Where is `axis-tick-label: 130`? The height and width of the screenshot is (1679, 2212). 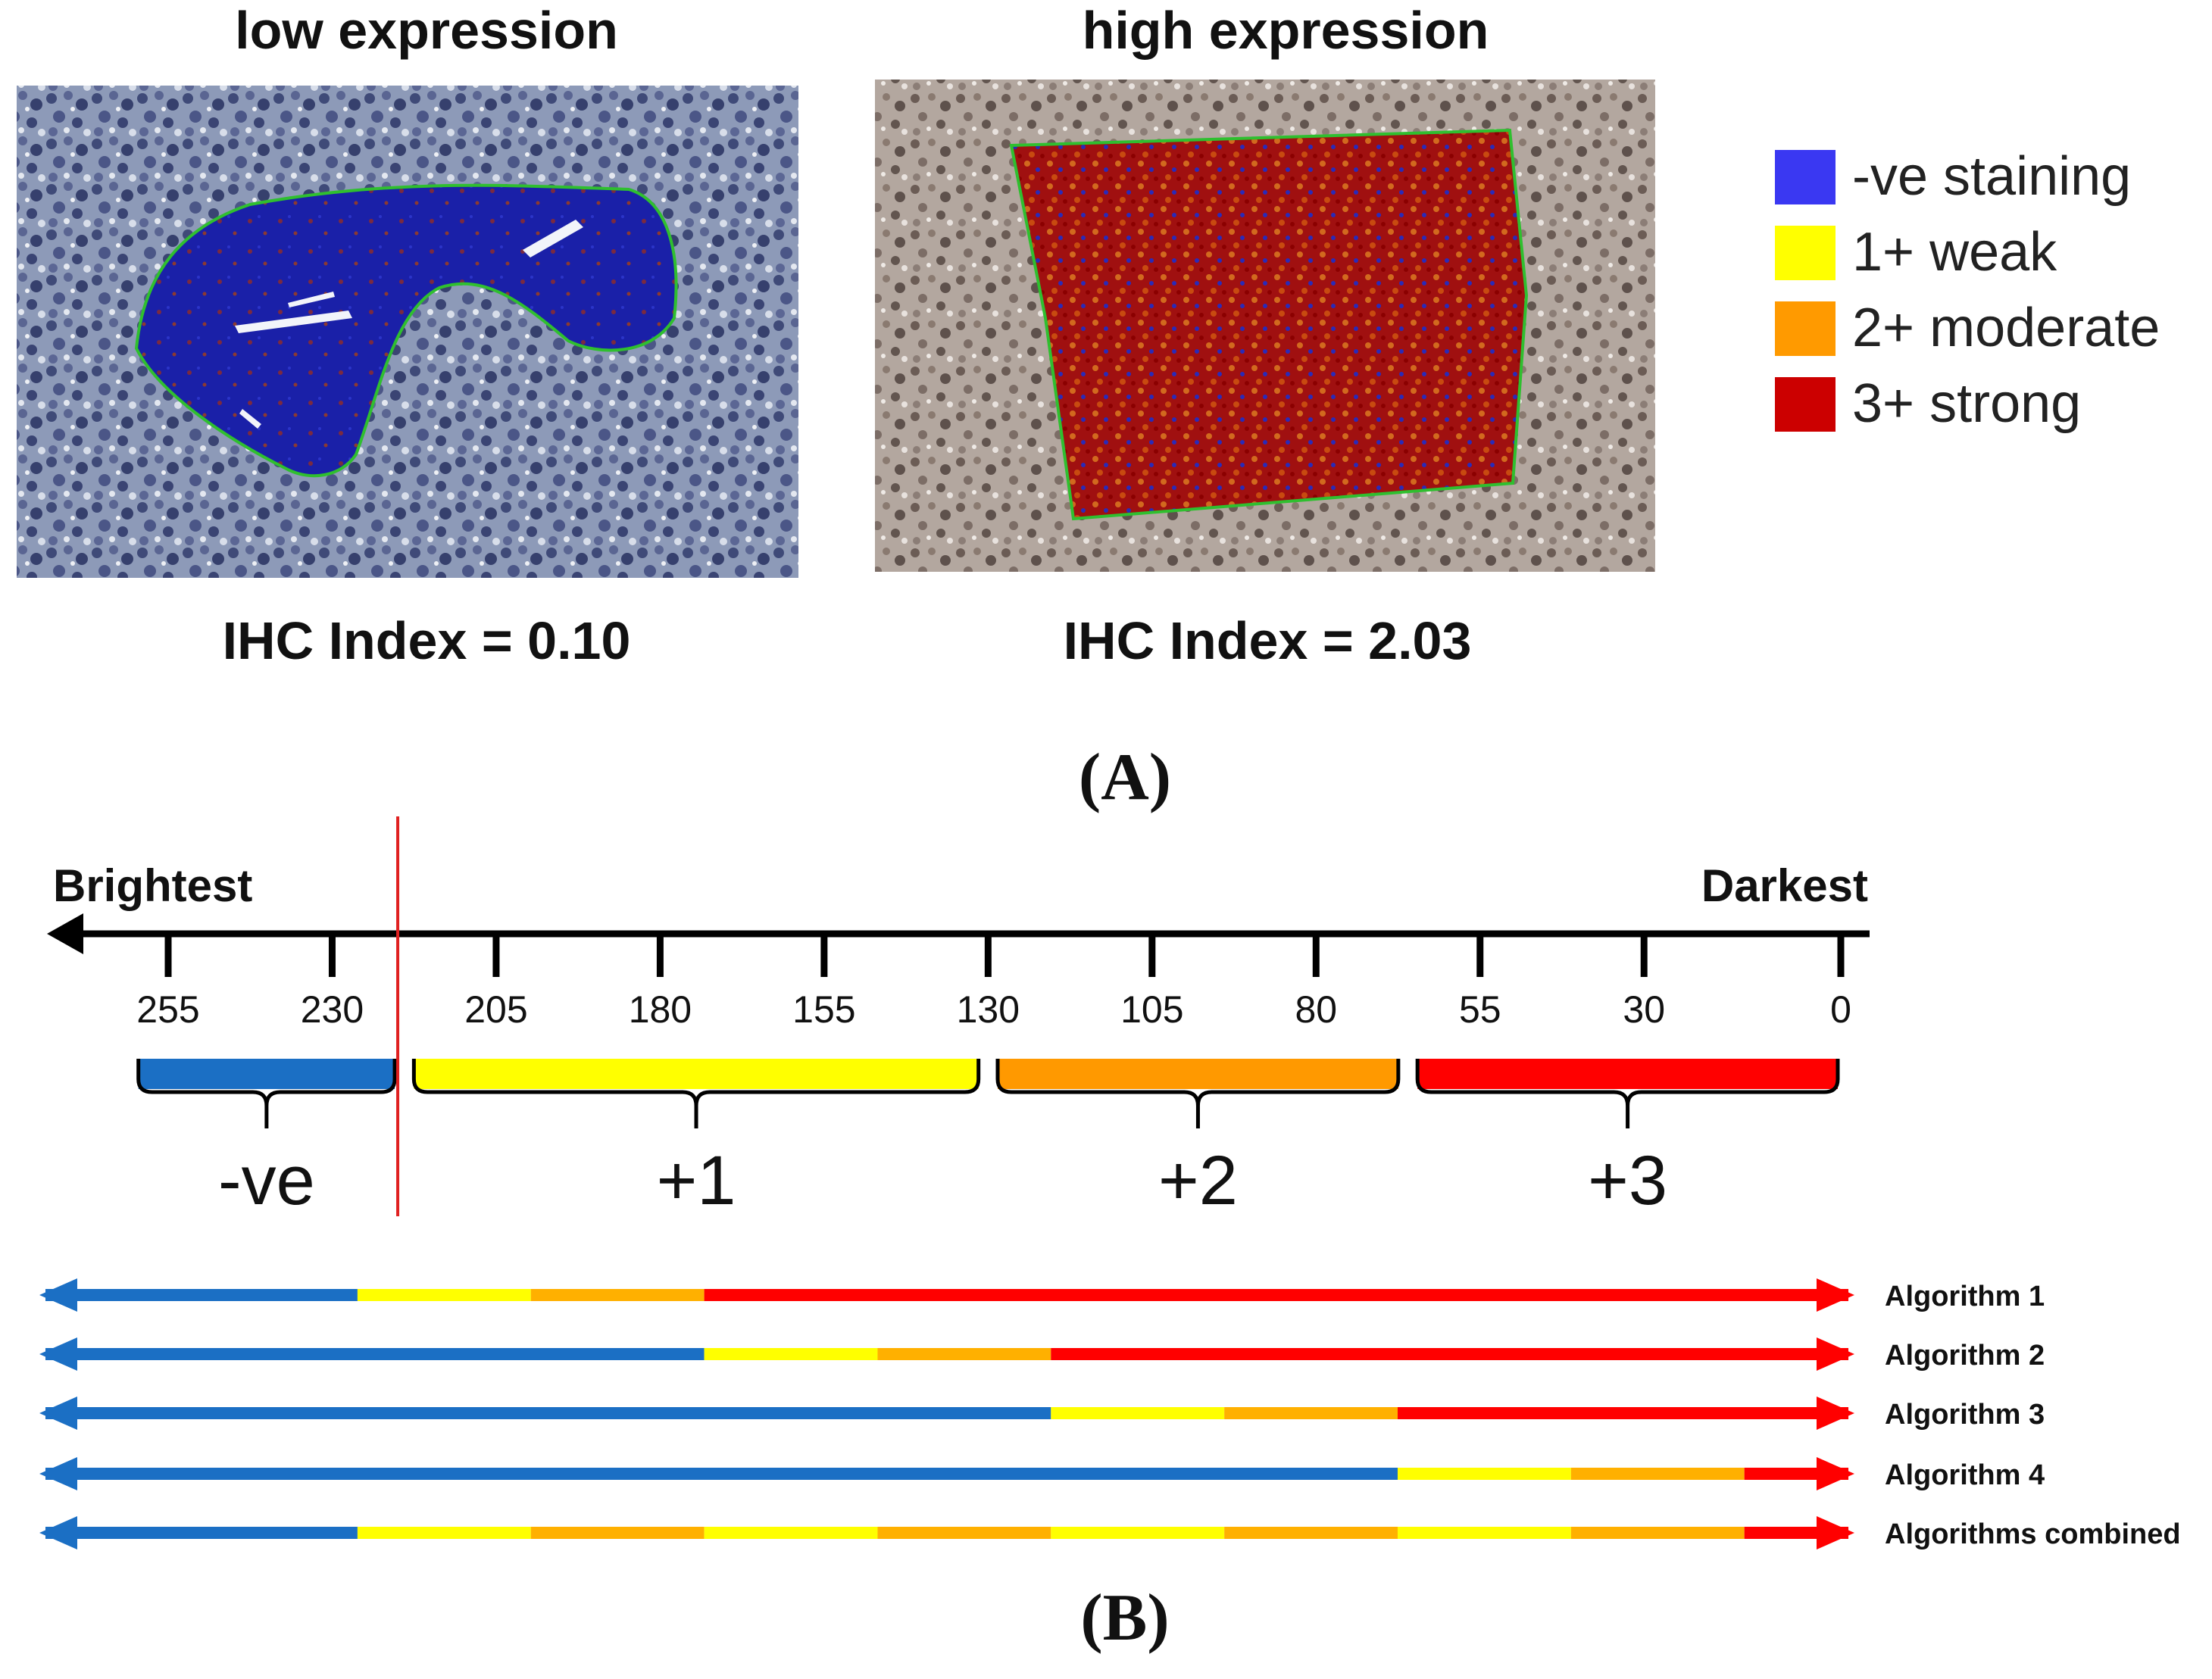
axis-tick-label: 130 is located at coordinates (988, 1010).